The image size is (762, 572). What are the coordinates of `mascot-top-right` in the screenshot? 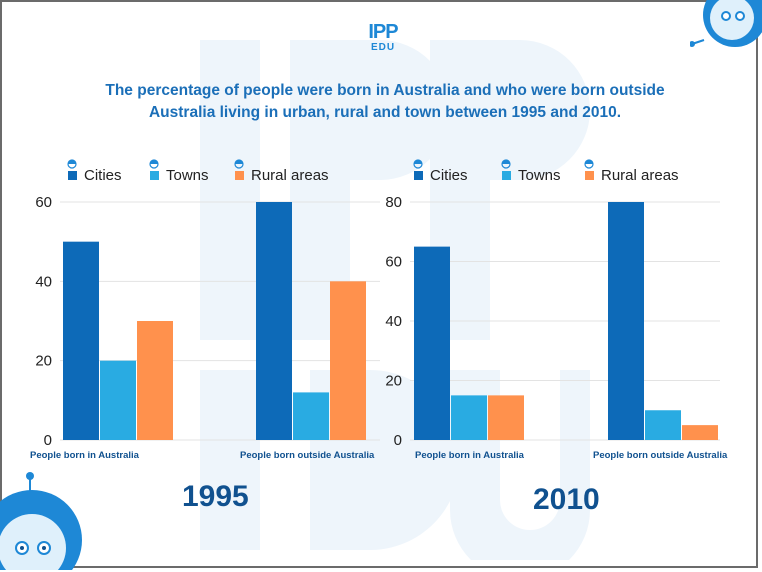 It's located at (726, 23).